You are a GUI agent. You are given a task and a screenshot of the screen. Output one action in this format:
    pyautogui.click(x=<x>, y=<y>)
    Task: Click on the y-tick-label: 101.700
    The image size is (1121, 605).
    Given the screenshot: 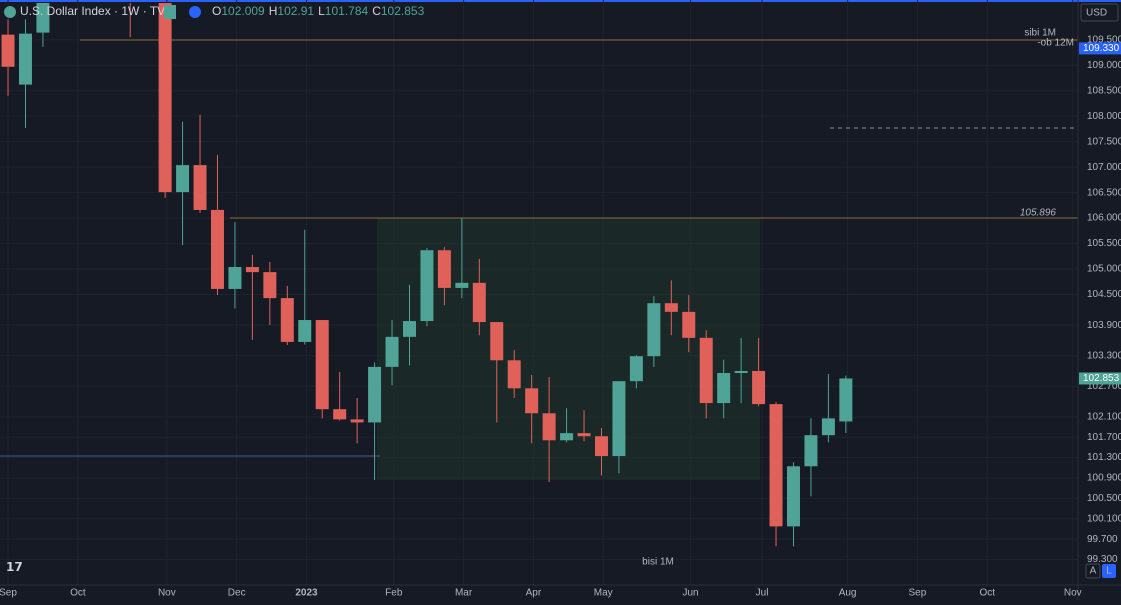 What is the action you would take?
    pyautogui.click(x=1104, y=437)
    